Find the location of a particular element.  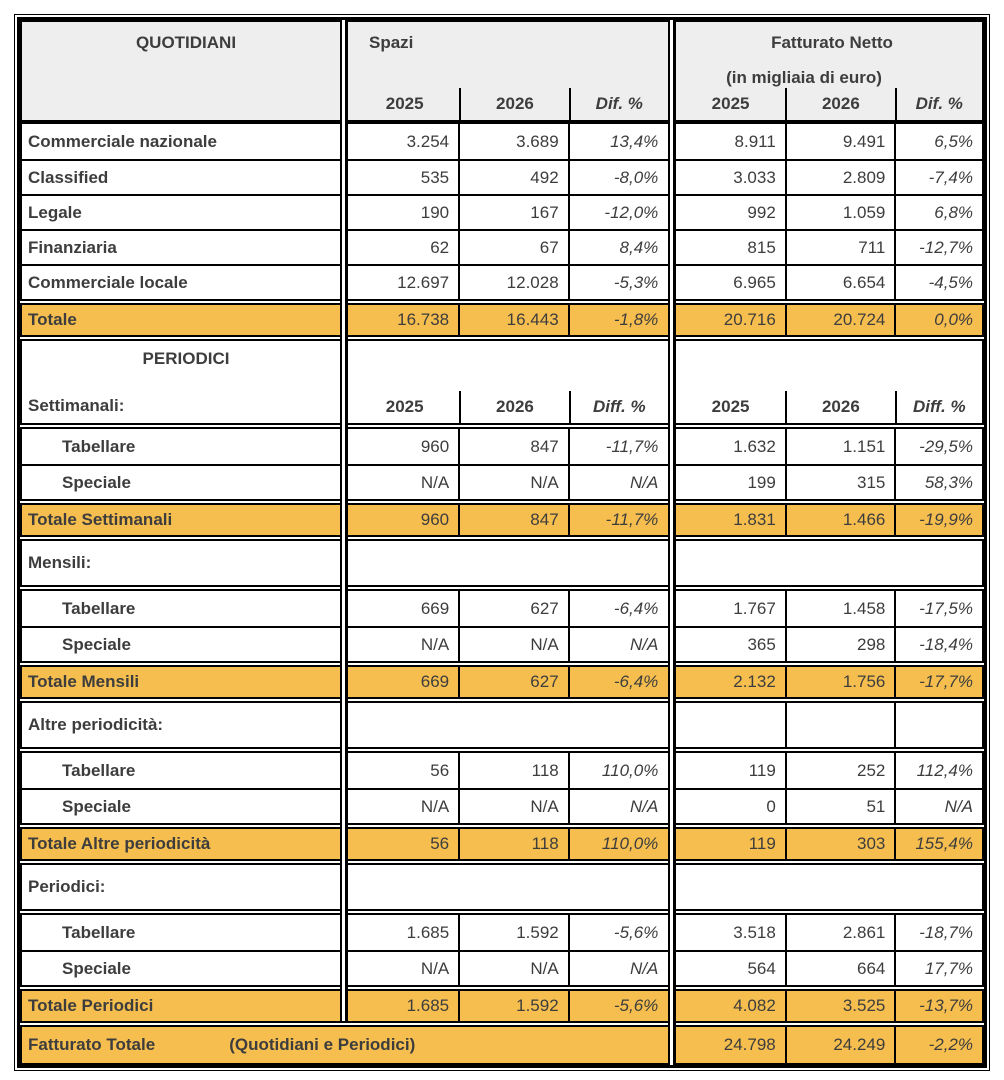

section-row: Altre periodicità: is located at coordinates (502, 725).